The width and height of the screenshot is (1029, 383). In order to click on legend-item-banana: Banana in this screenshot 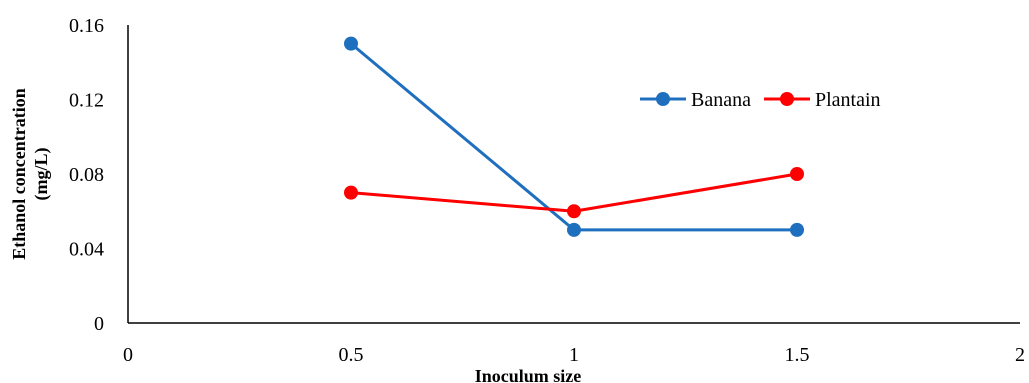, I will do `click(695, 100)`.